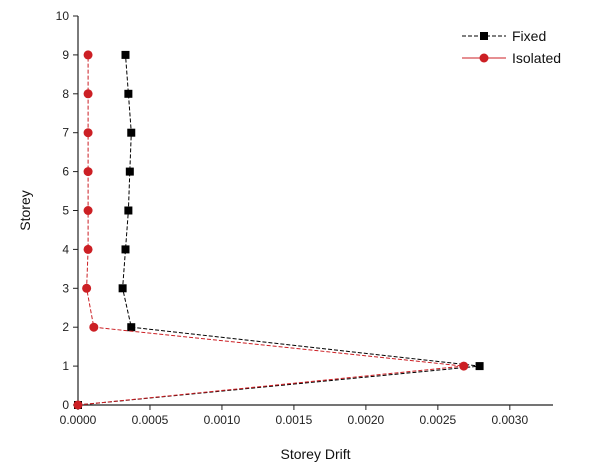  Describe the element at coordinates (315, 454) in the screenshot. I see `x-axis-title: Storey Drift` at that location.